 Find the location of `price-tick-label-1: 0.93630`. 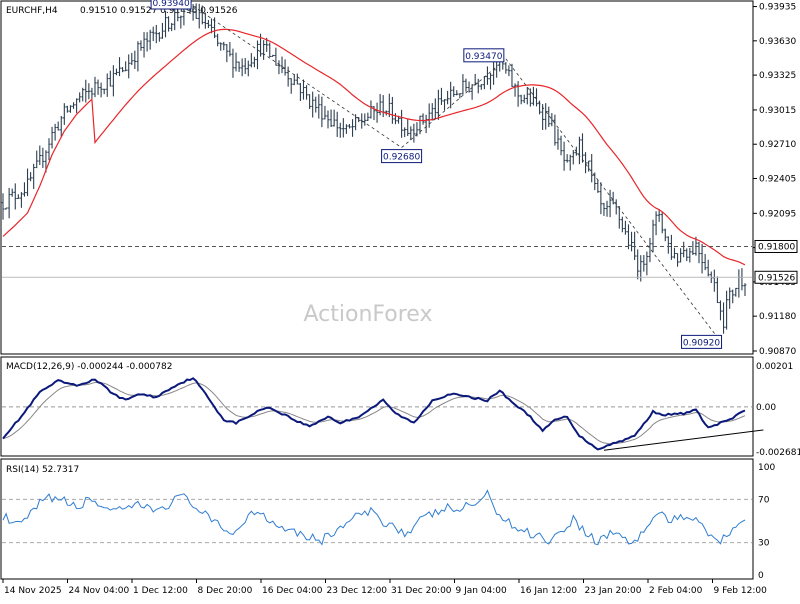

price-tick-label-1: 0.93630 is located at coordinates (777, 42).